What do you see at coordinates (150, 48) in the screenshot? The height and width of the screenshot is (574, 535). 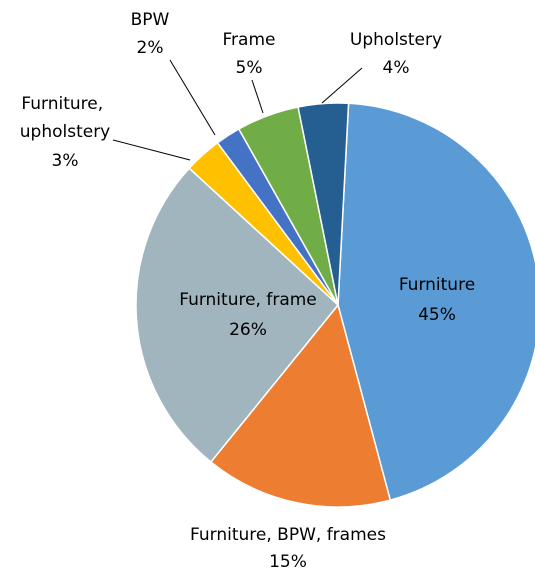 I see `value-label: 2%` at bounding box center [150, 48].